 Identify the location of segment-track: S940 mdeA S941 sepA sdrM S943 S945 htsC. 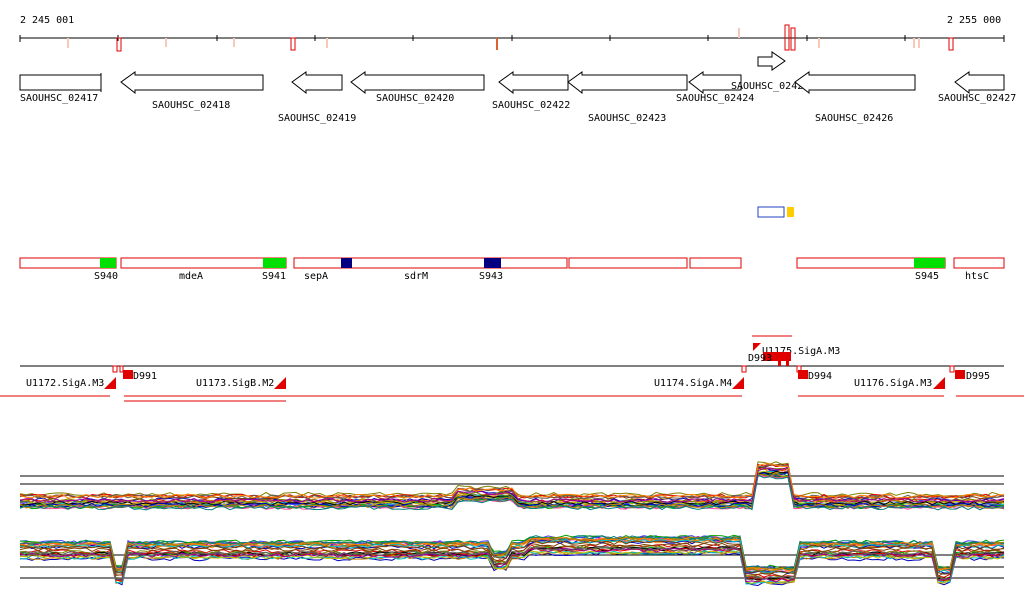
(512, 269).